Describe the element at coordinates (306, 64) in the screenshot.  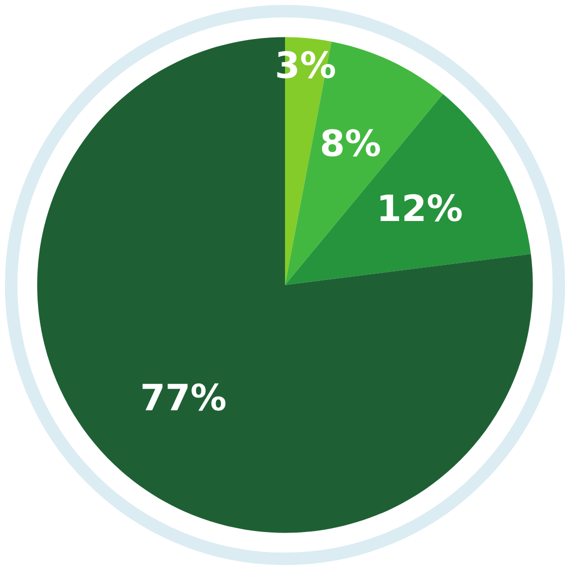
I see `data-label: 3%` at that location.